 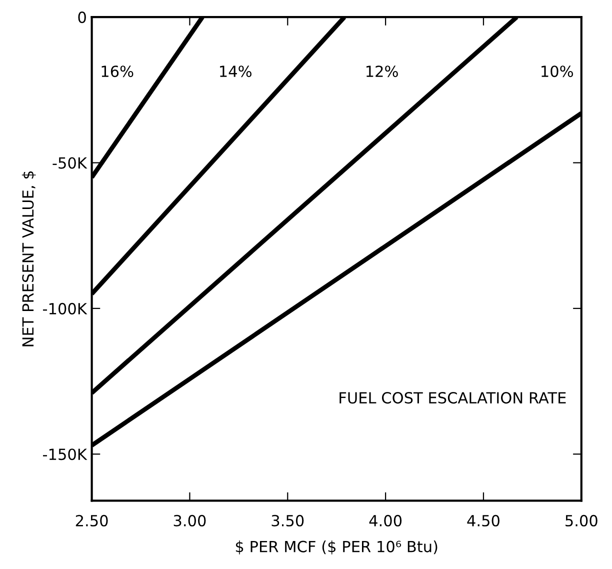 What do you see at coordinates (70, 163) in the screenshot?
I see `y-tick-label: -50K` at bounding box center [70, 163].